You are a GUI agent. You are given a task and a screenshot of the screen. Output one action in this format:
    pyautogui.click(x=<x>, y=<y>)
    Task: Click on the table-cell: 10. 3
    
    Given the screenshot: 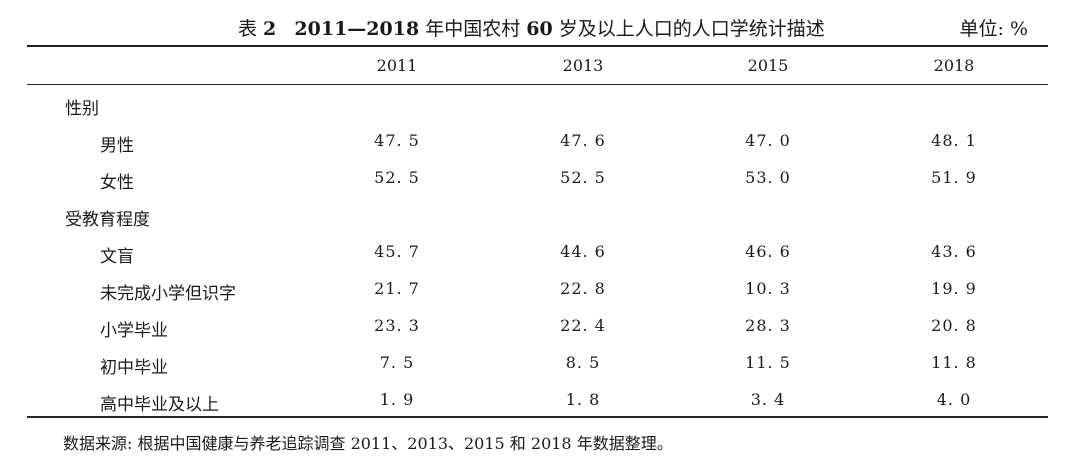 What is the action you would take?
    pyautogui.click(x=768, y=288)
    